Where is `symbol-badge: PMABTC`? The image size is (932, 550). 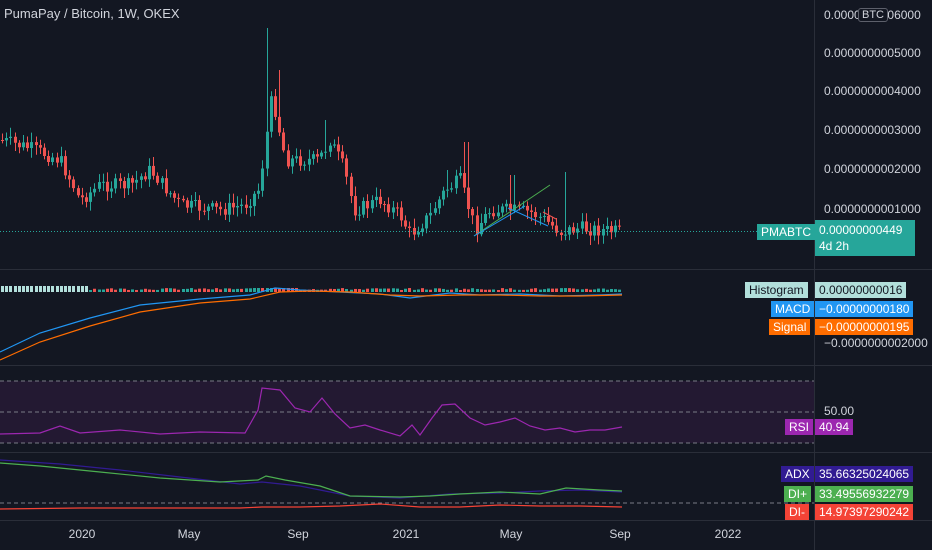 symbol-badge: PMABTC is located at coordinates (786, 232).